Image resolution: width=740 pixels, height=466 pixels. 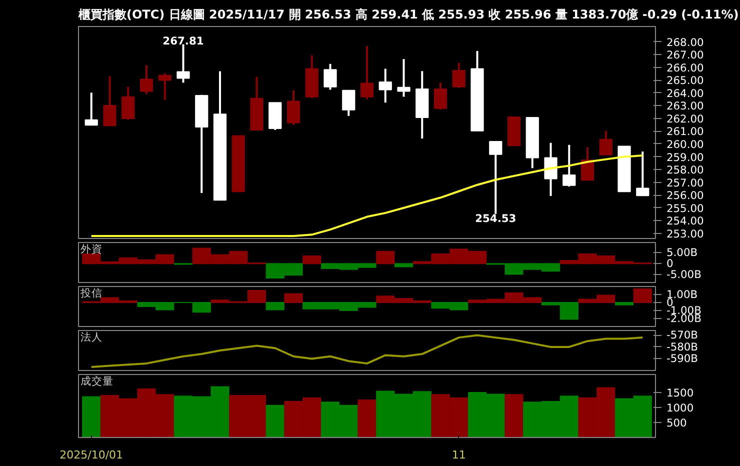 I want to click on y-tick-label: 260.00, so click(x=685, y=144).